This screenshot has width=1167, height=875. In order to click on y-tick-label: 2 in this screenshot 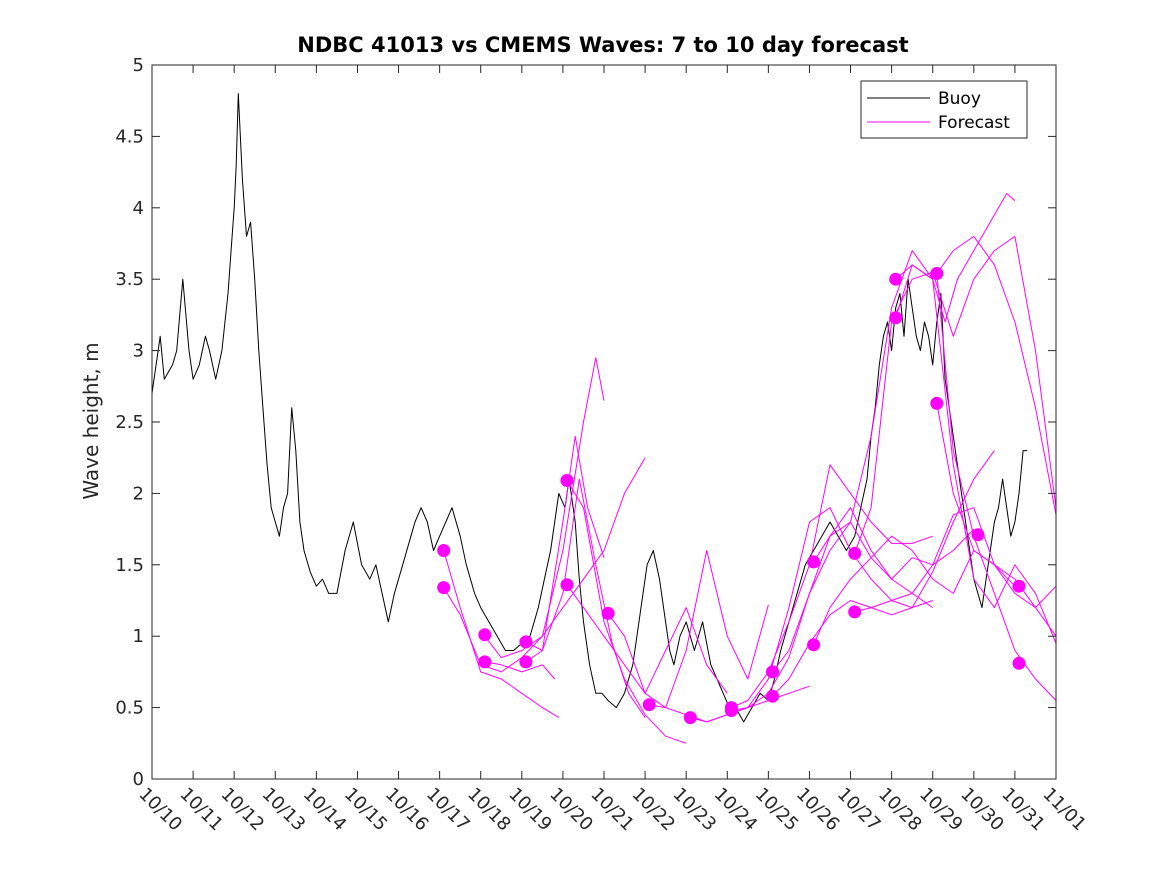, I will do `click(138, 493)`.